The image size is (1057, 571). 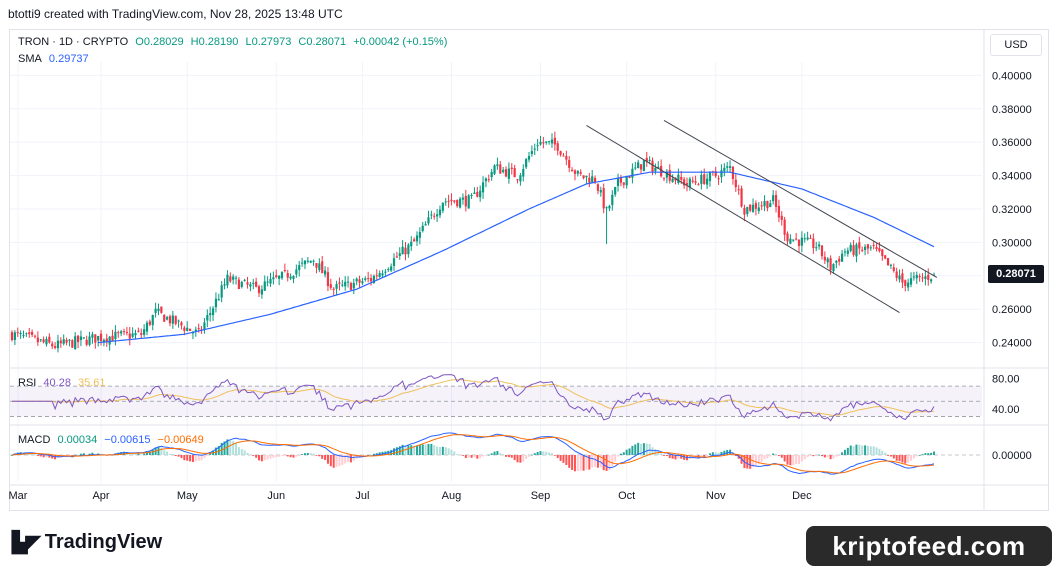 I want to click on currency-button: USD, so click(x=1016, y=45).